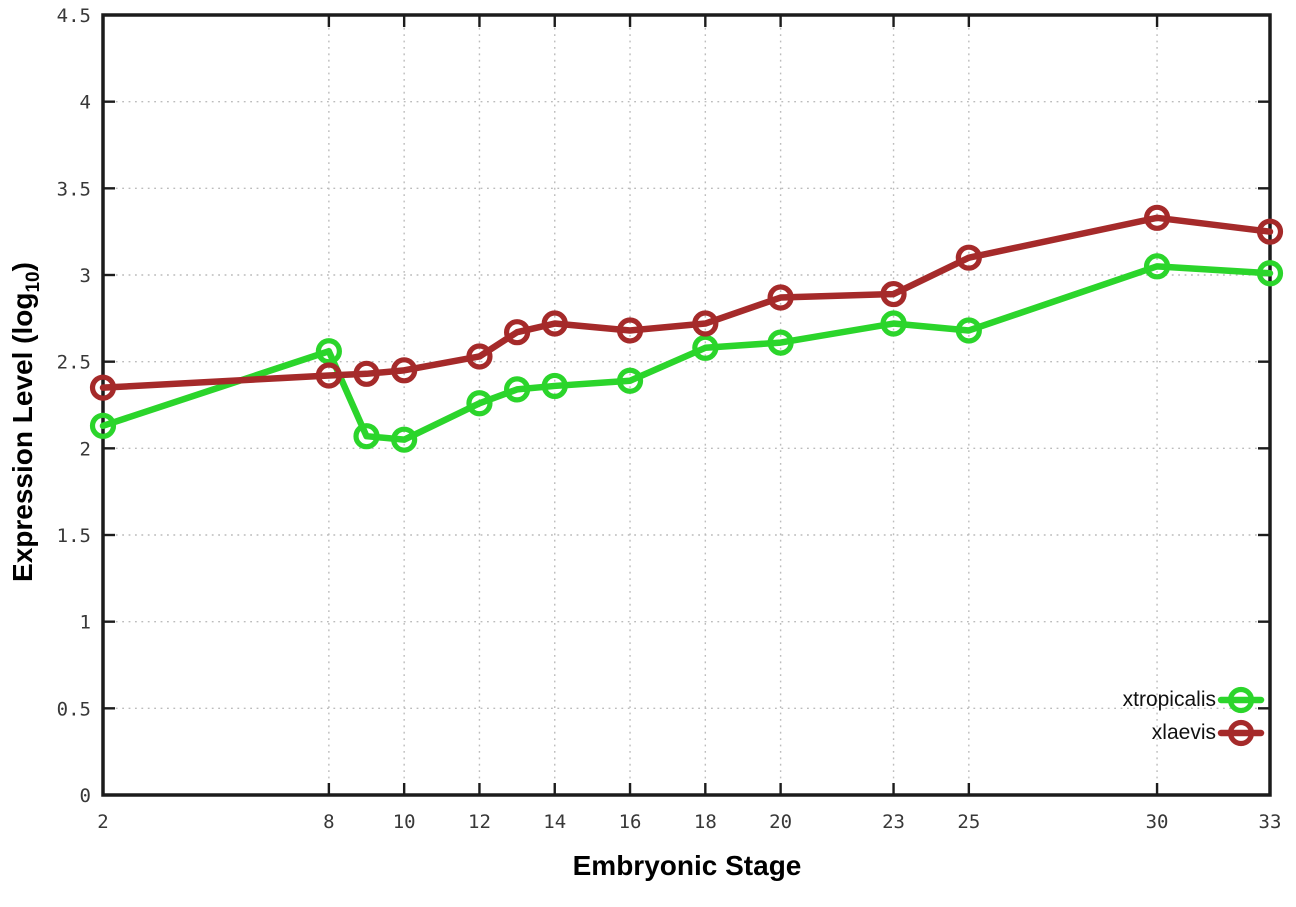 This screenshot has width=1296, height=907. I want to click on x-tick-label: 18, so click(705, 822).